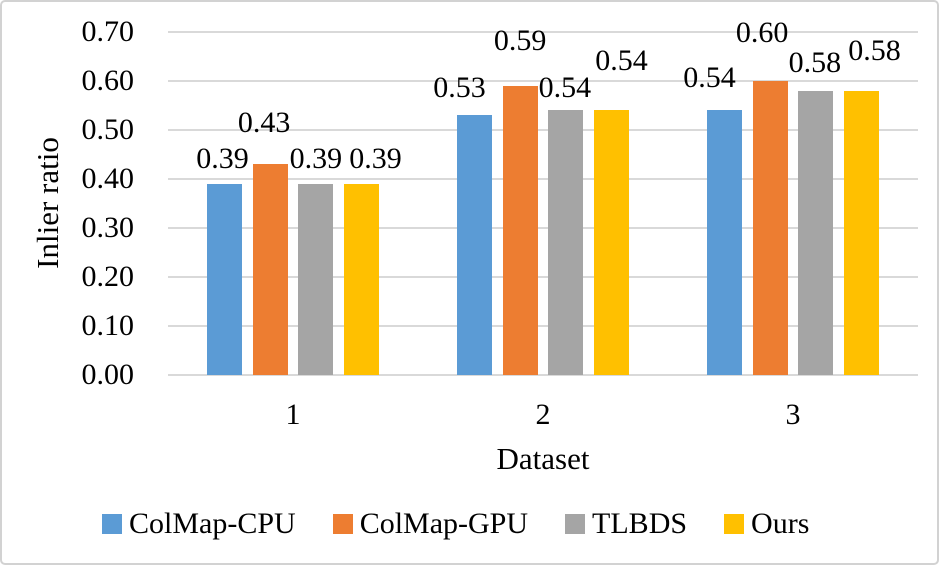  Describe the element at coordinates (108, 374) in the screenshot. I see `y-axis-tick-label: 0.00` at that location.